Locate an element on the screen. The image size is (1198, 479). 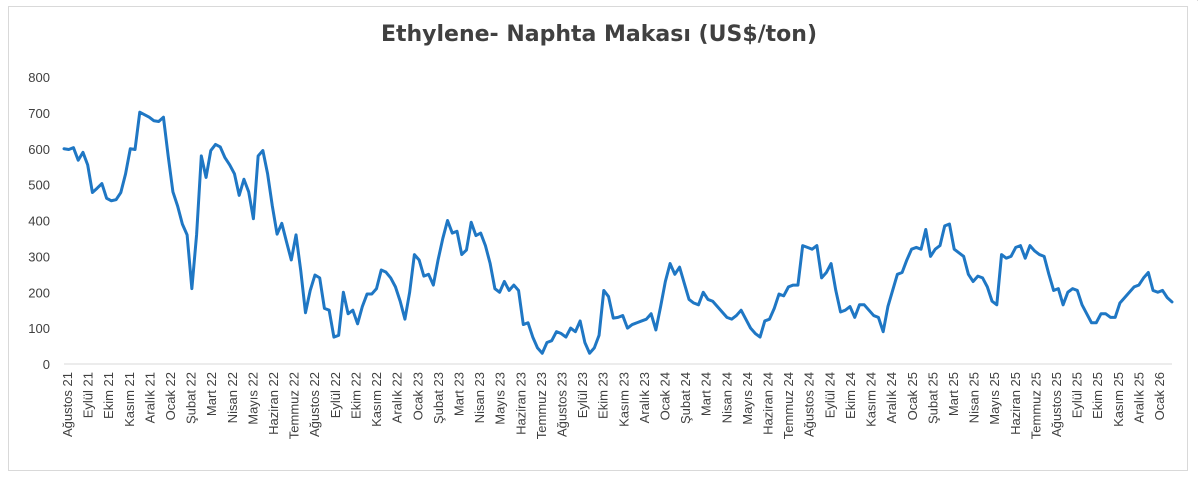
x-tick-label: Ağustos 22 is located at coordinates (314, 404).